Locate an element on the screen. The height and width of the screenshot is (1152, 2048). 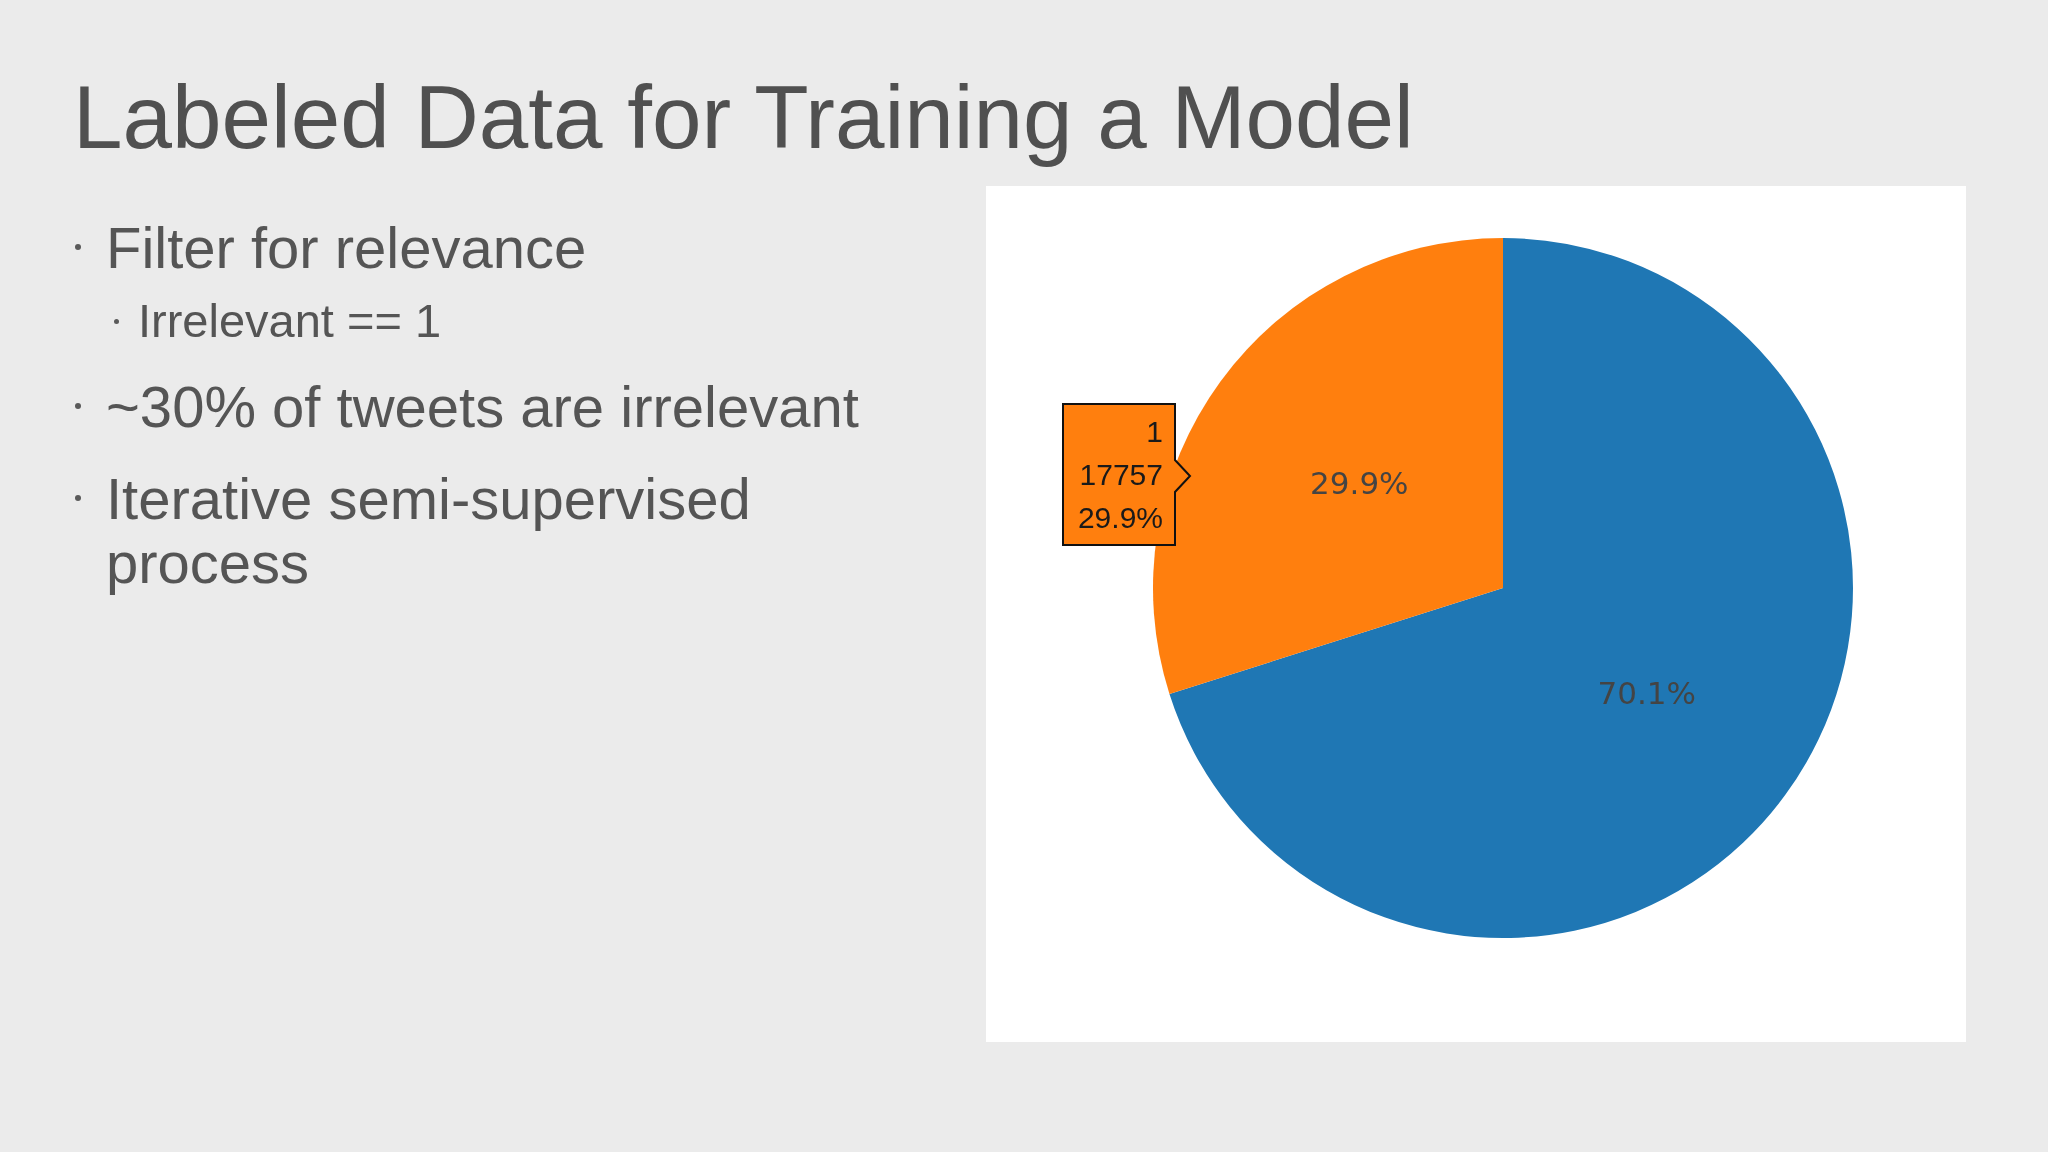
text: 17757 is located at coordinates (1121, 475).